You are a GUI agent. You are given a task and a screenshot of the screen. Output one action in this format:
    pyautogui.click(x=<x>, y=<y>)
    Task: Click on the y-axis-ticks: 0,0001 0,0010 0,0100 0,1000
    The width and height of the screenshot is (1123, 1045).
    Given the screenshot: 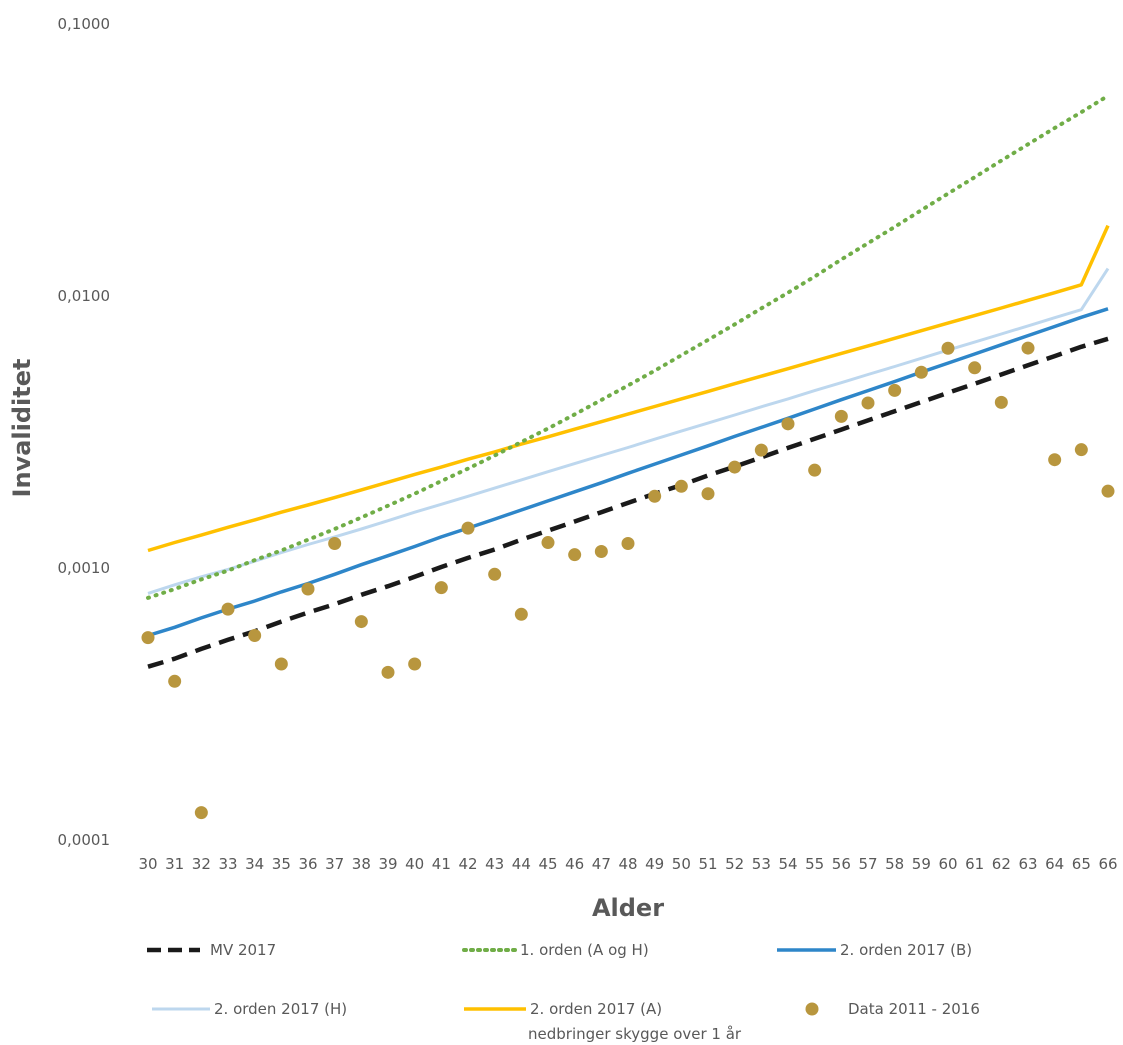 What is the action you would take?
    pyautogui.click(x=84, y=432)
    